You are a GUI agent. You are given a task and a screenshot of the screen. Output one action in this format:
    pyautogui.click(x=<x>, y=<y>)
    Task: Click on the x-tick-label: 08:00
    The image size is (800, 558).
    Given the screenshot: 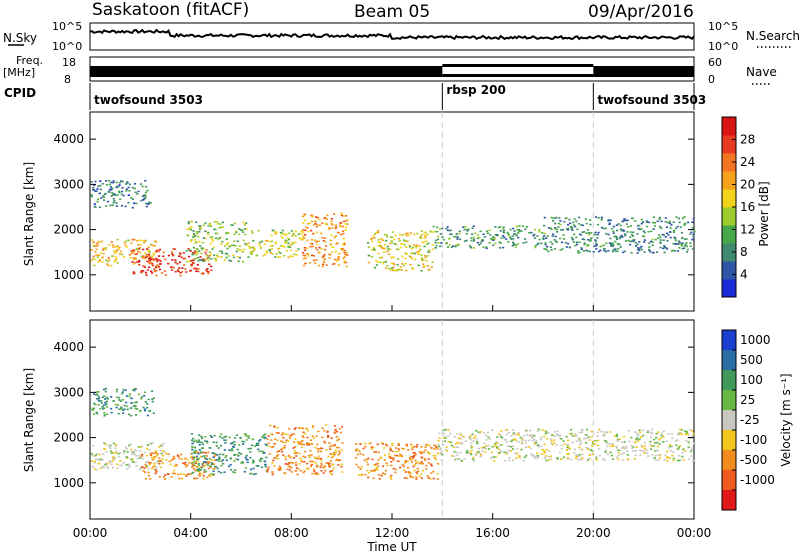 What is the action you would take?
    pyautogui.click(x=291, y=533)
    